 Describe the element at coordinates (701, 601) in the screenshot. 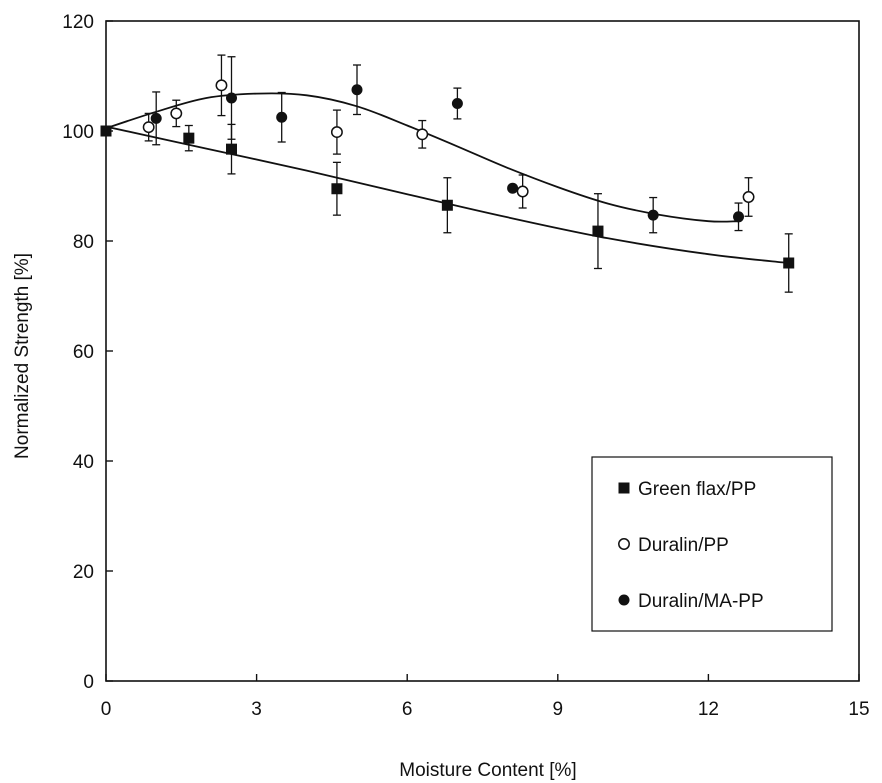

I see `legend-label: Duralin/MA-PP` at that location.